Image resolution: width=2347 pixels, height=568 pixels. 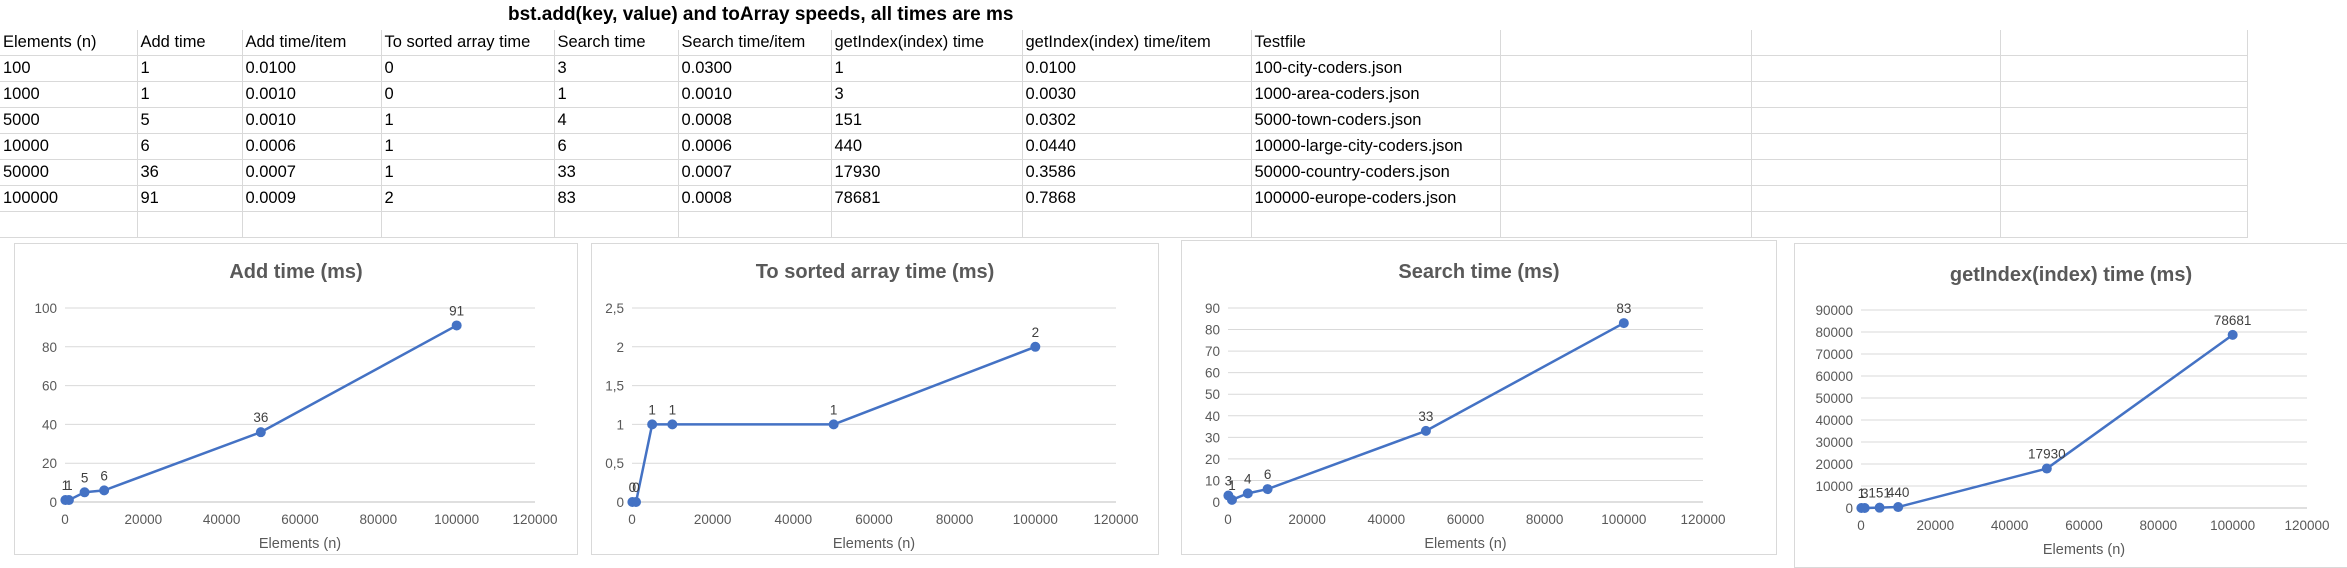 What do you see at coordinates (1376, 120) in the screenshot?
I see `cell: 5000-town-coders.json` at bounding box center [1376, 120].